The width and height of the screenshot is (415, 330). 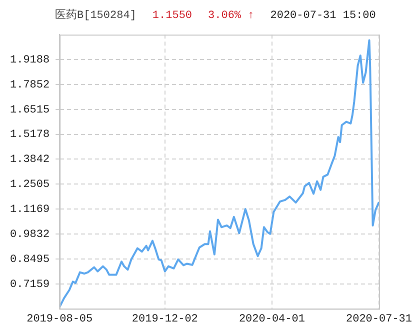 What do you see at coordinates (379, 319) in the screenshot?
I see `x-tick-label: 2020-07-31` at bounding box center [379, 319].